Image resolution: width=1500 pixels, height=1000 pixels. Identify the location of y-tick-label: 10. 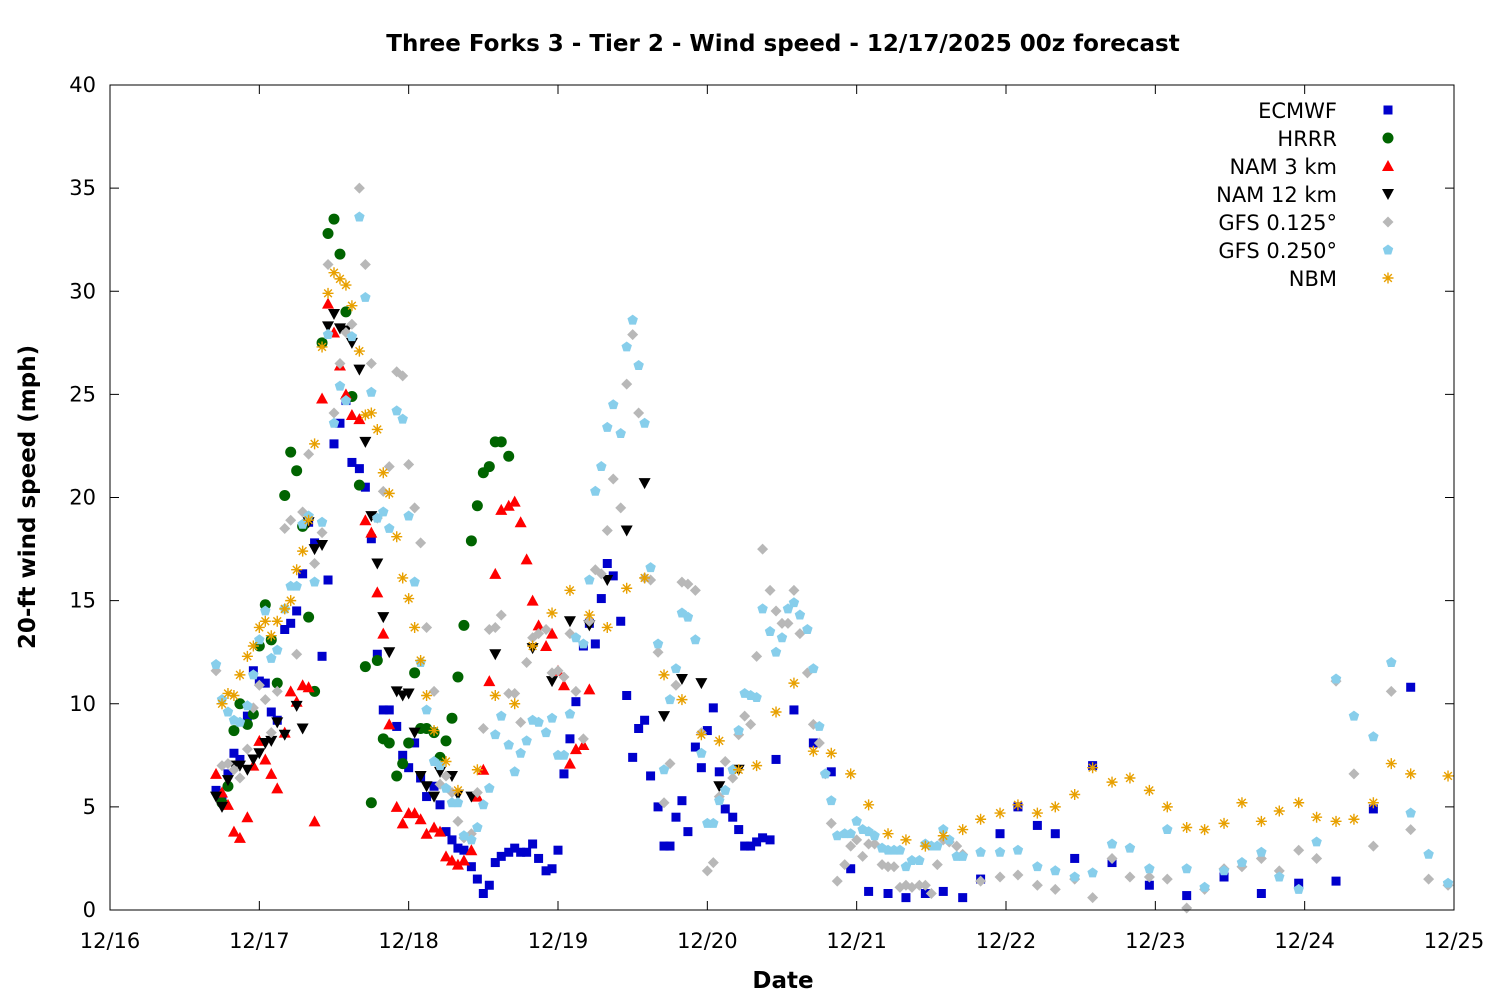
(82, 704).